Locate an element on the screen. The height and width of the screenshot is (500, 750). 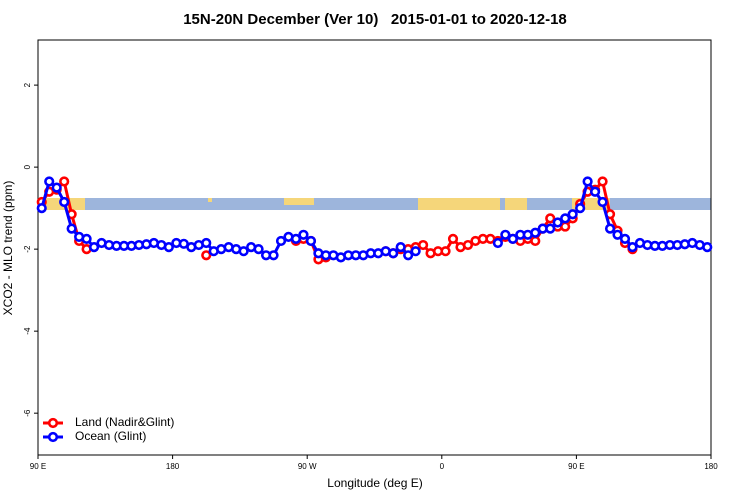
y-tick-label: -4 is located at coordinates (27, 331).